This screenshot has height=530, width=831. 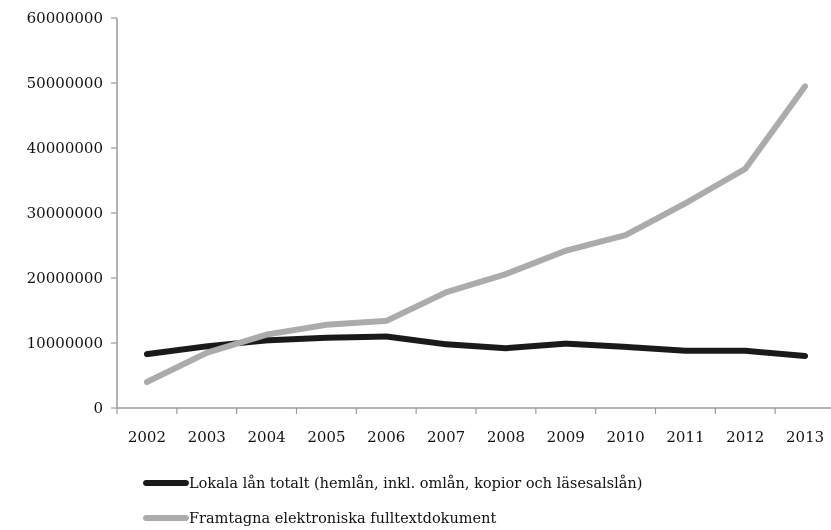 I want to click on x-tick-label: 2013, so click(x=805, y=437).